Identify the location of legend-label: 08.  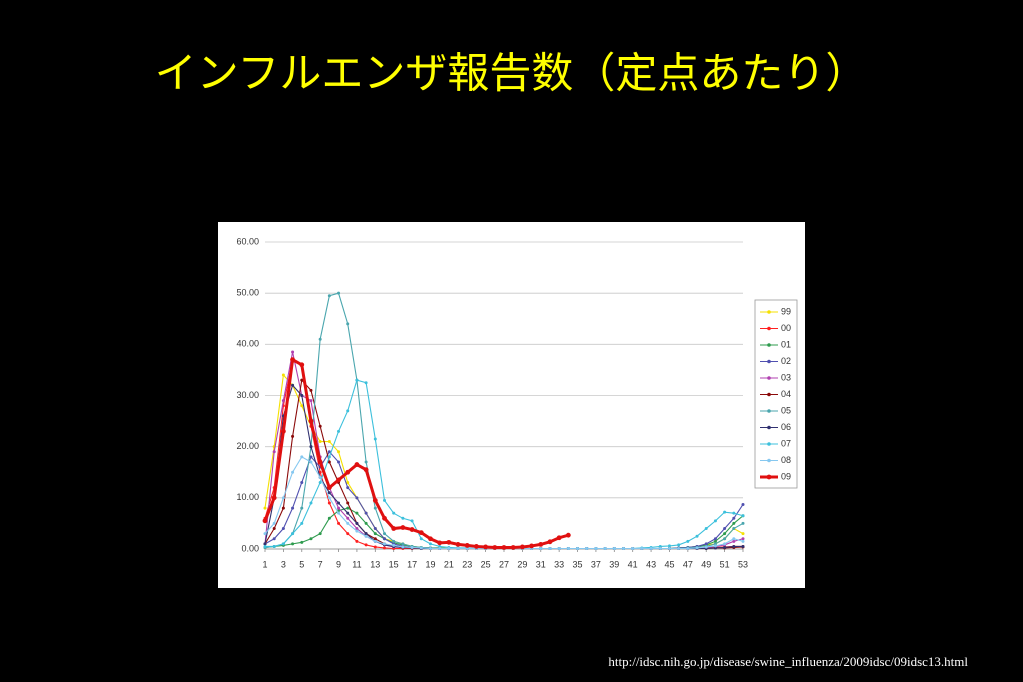
(786, 460).